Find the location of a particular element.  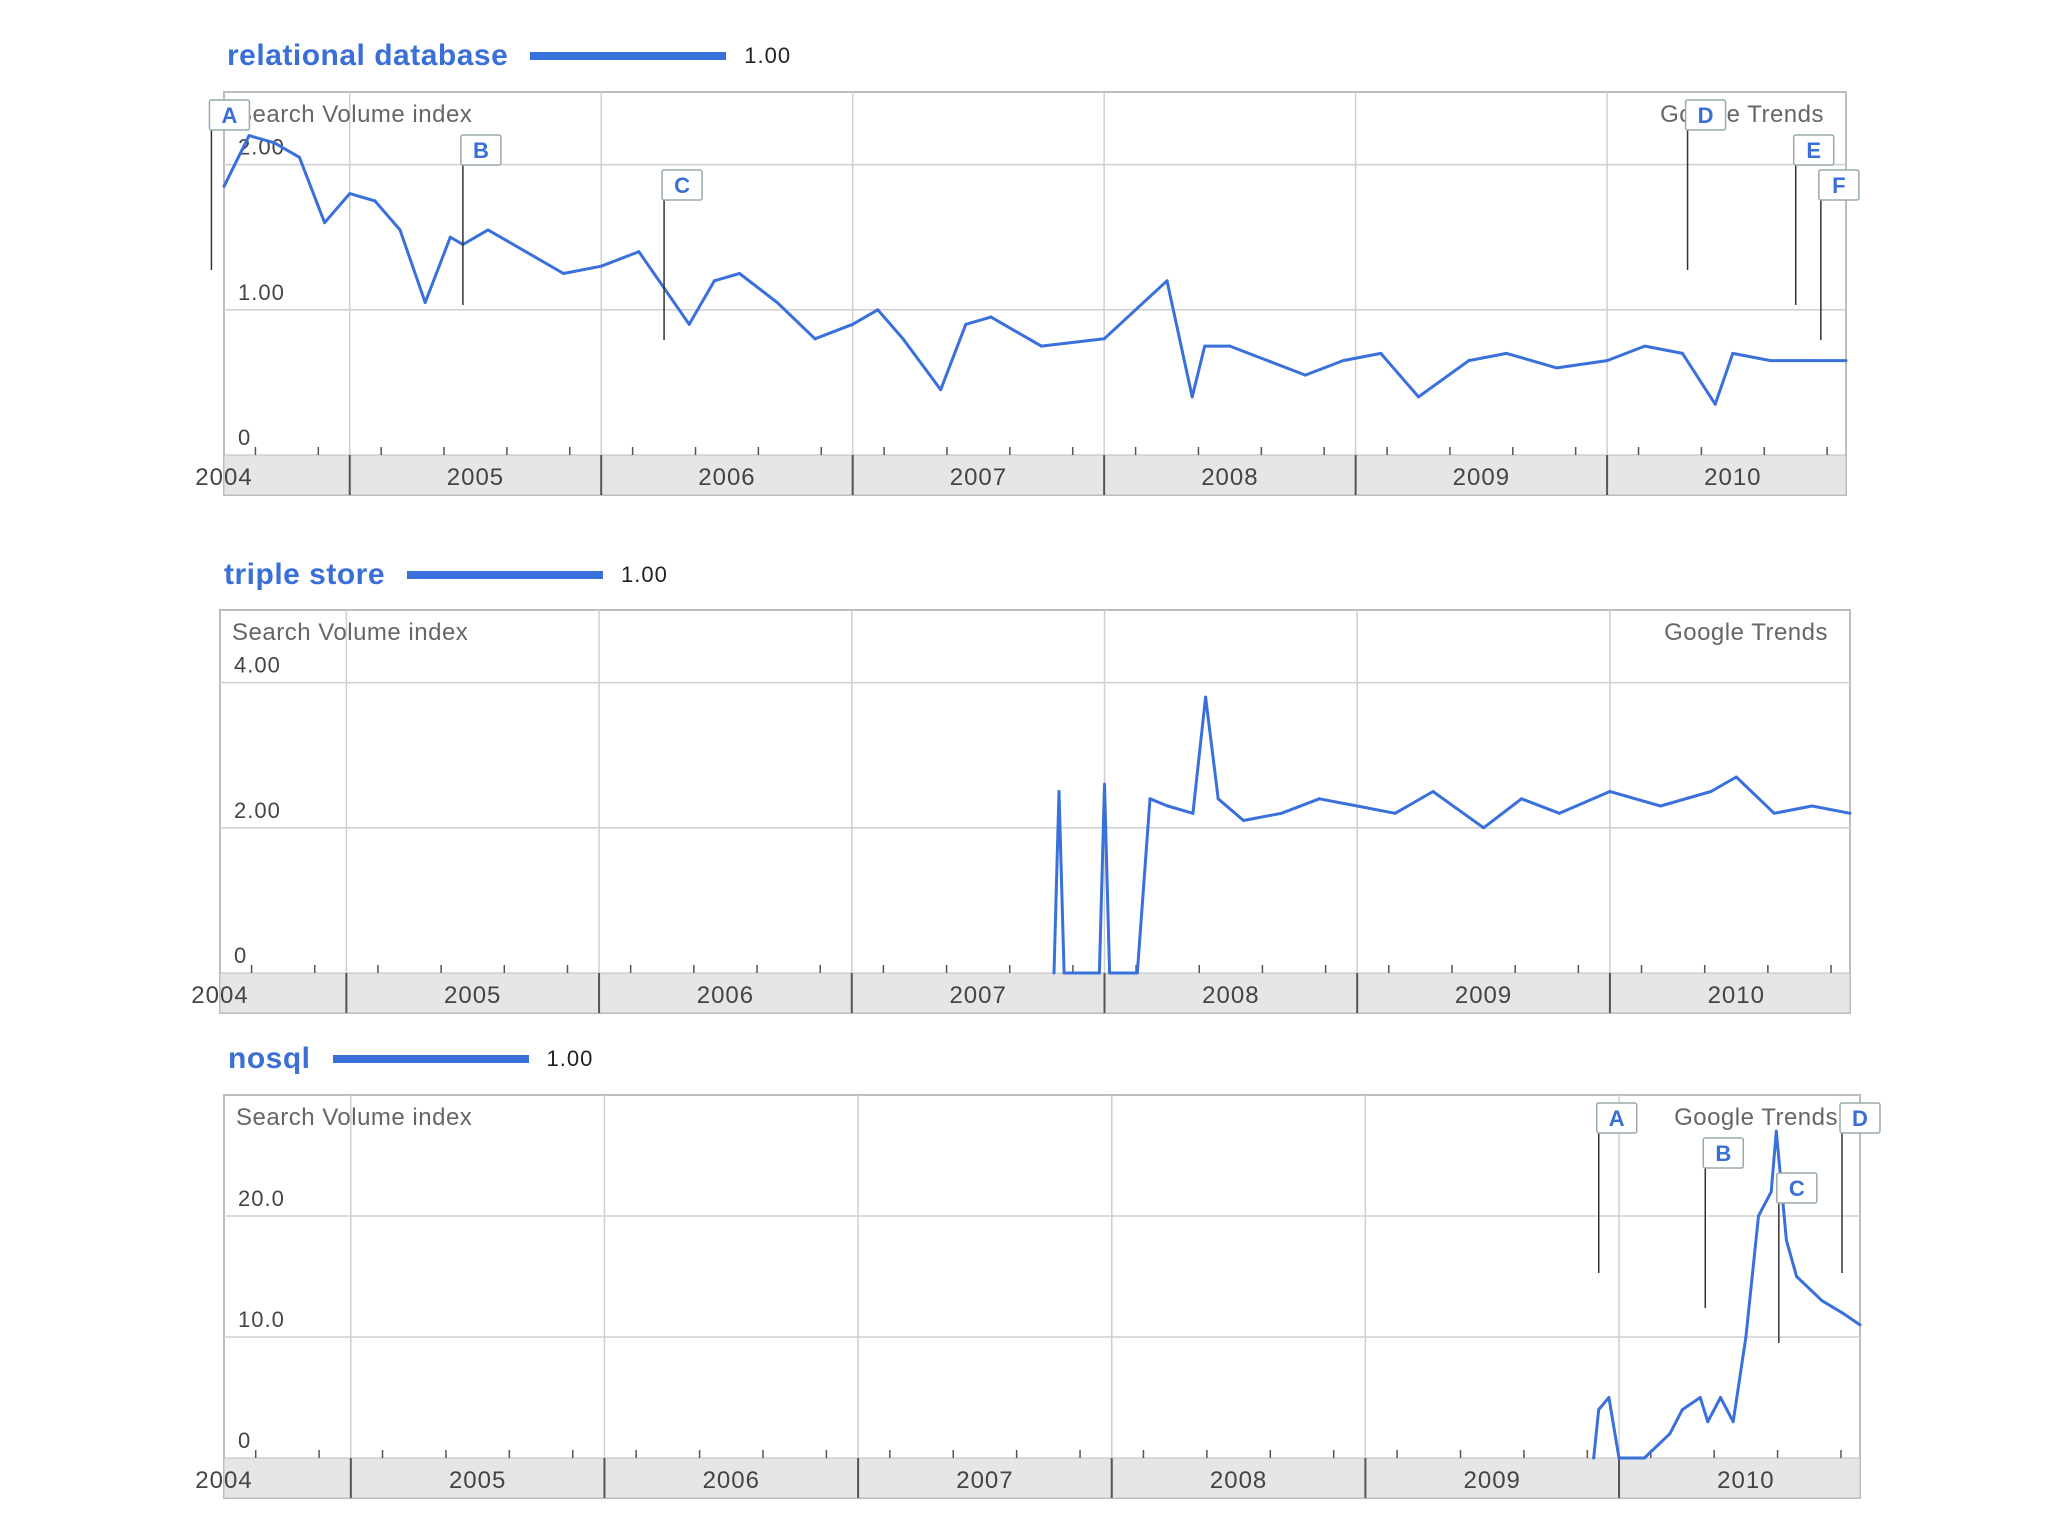

x-tick-label: 2008 is located at coordinates (1229, 477).